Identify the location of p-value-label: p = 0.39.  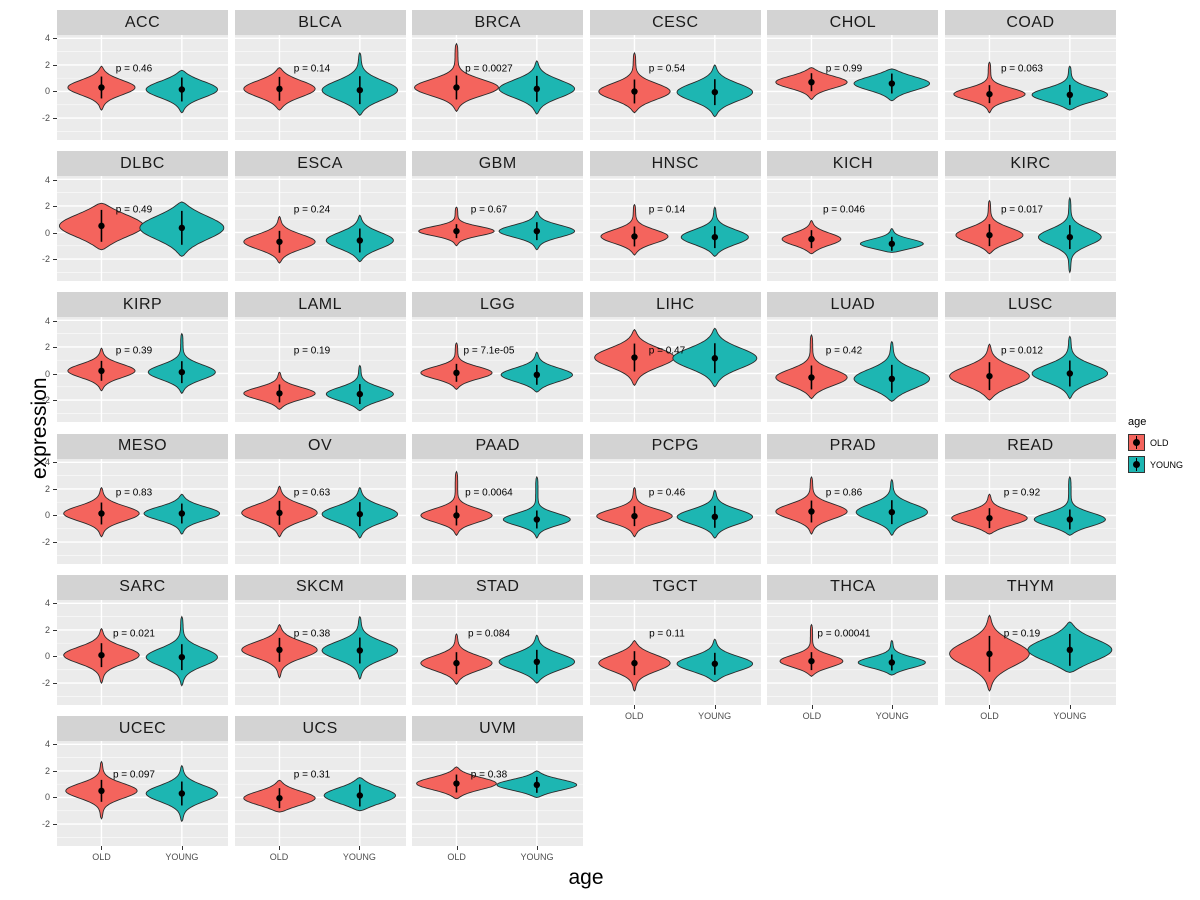
(134, 351).